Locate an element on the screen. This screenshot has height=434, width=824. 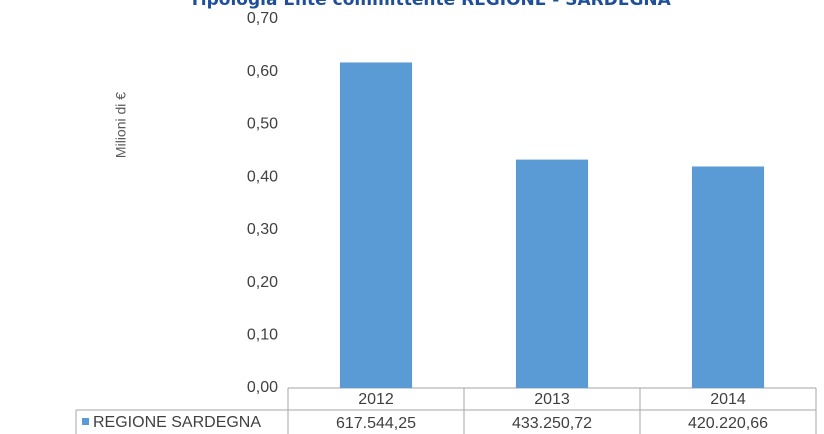
y-tick-label: 0,10 is located at coordinates (262, 335).